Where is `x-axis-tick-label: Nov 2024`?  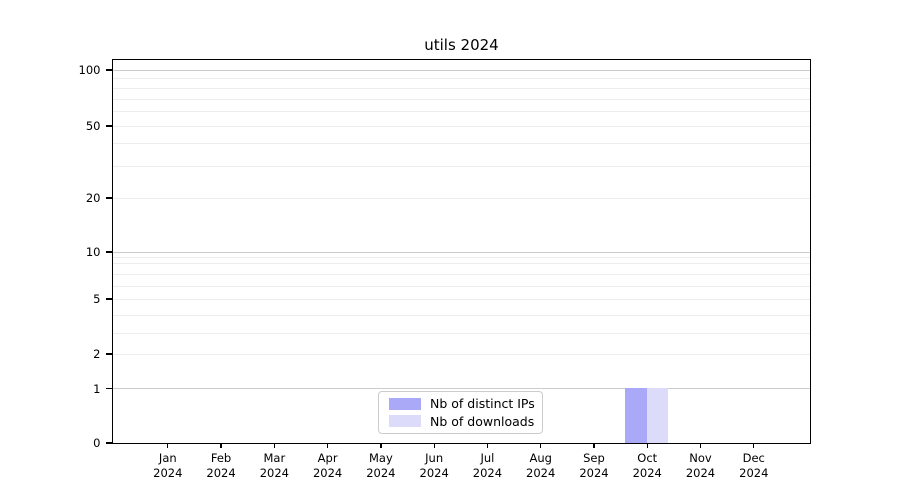
x-axis-tick-label: Nov 2024 is located at coordinates (701, 466).